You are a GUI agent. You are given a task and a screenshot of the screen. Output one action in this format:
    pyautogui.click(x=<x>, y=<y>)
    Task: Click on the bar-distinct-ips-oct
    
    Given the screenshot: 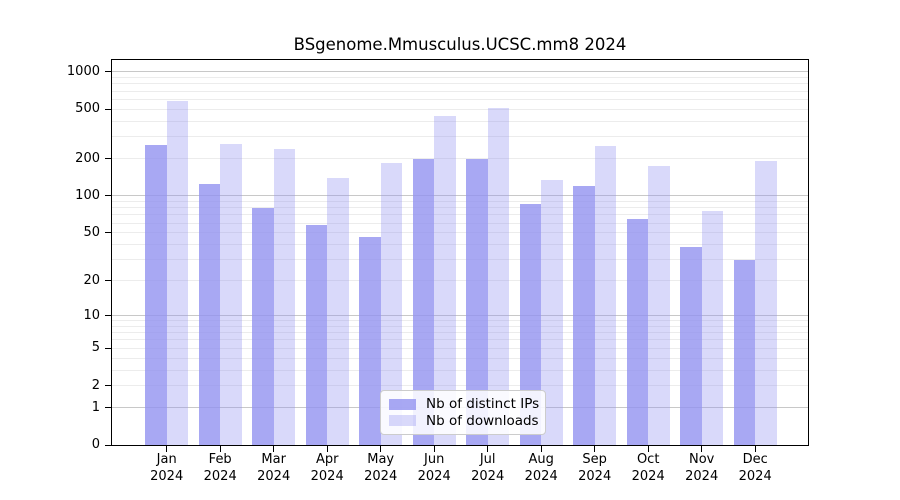 What is the action you would take?
    pyautogui.click(x=637, y=331)
    